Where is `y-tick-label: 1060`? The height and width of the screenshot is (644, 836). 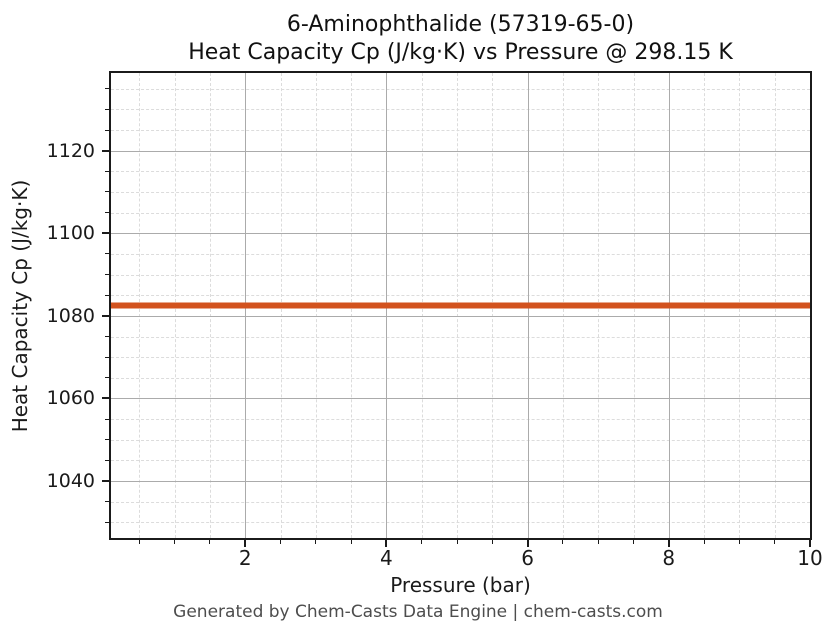 y-tick-label: 1060 is located at coordinates (70, 398).